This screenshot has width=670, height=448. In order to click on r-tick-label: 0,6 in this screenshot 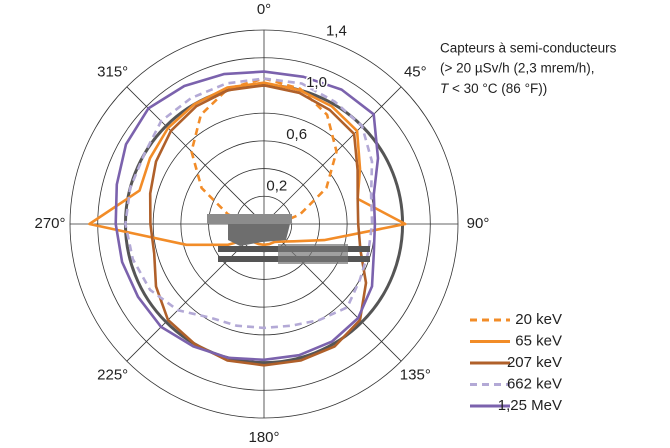, I will do `click(296, 134)`.